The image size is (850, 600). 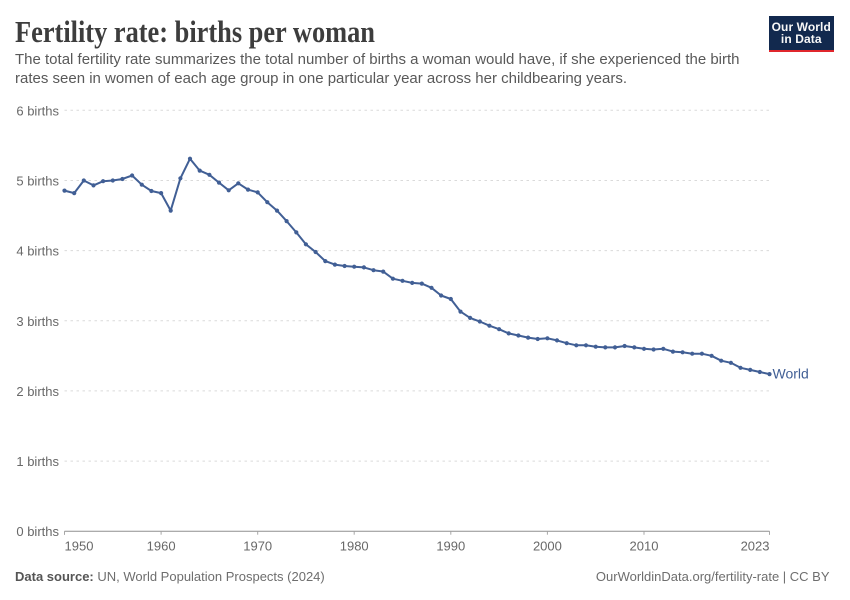 I want to click on svg-text: 4 births, so click(x=37, y=251).